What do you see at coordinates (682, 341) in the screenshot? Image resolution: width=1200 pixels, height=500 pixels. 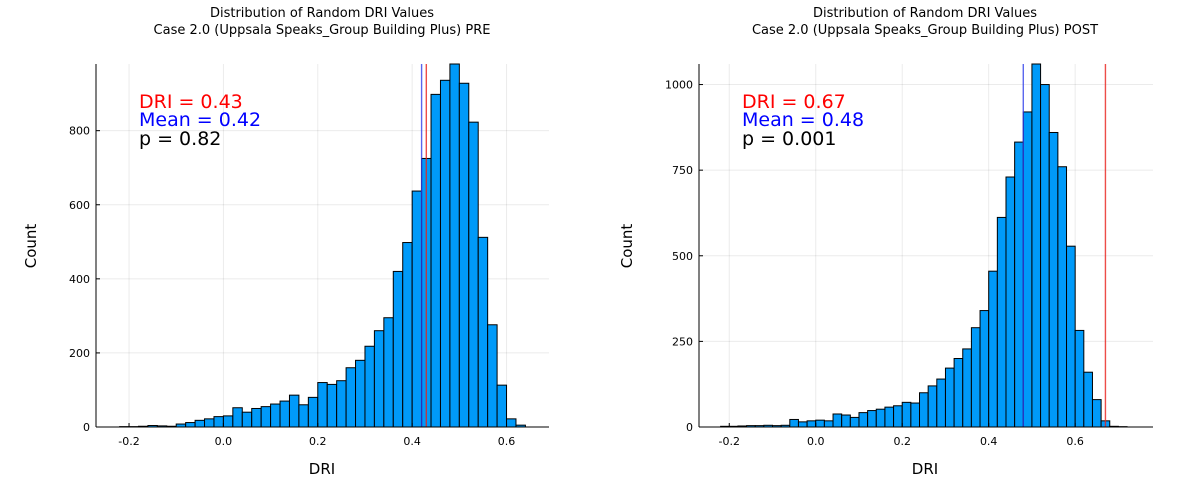 I see `y-tick-label: 250` at bounding box center [682, 341].